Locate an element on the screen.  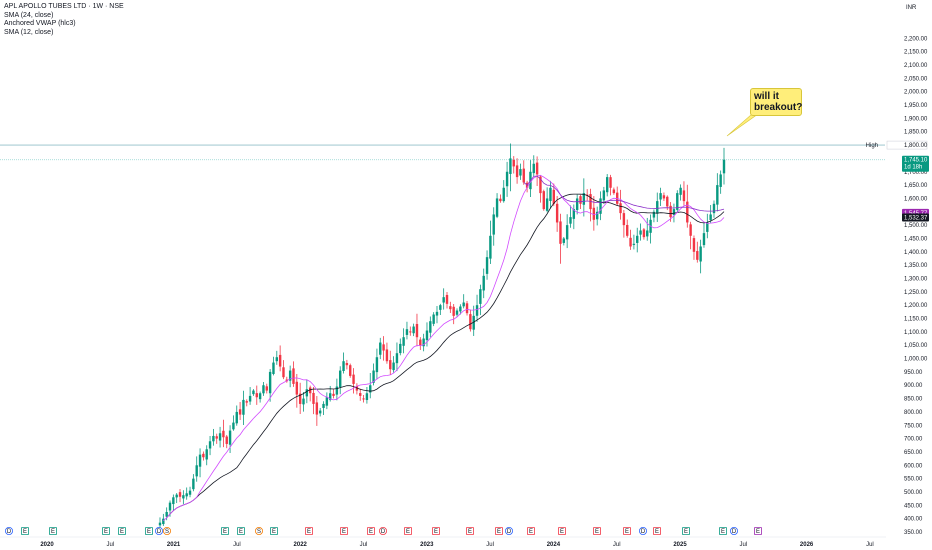
price-tick-label: 1,400.00 is located at coordinates (916, 253).